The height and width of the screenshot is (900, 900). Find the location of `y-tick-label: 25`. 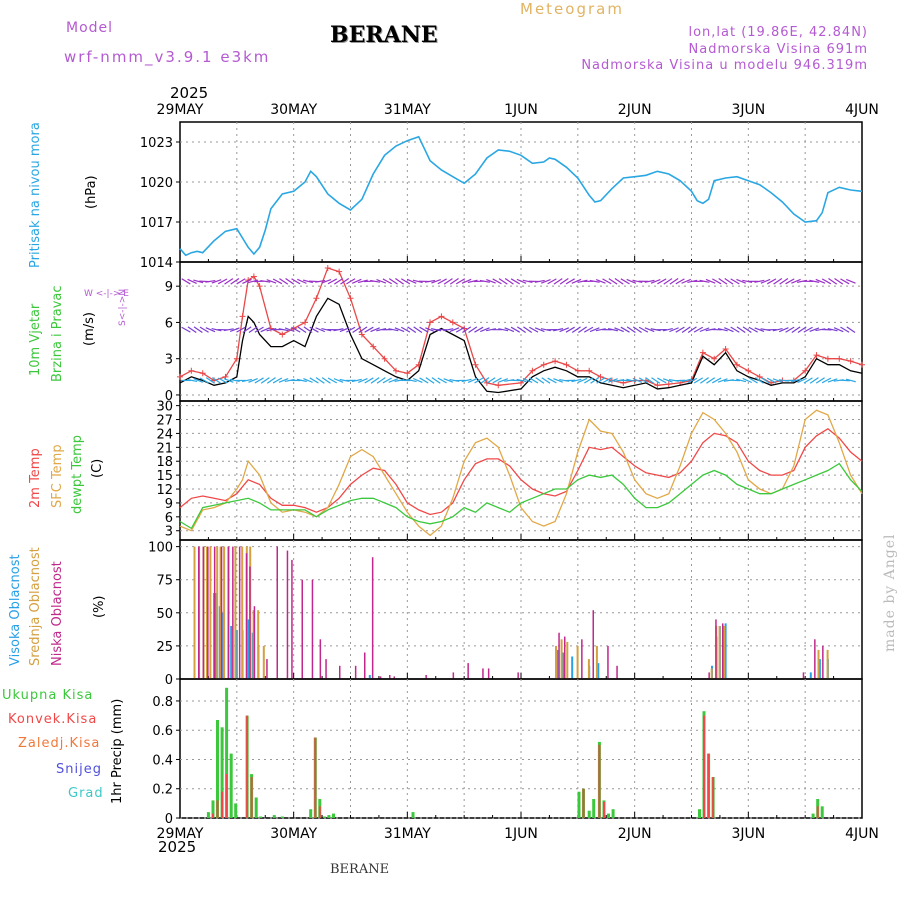

y-tick-label: 25 is located at coordinates (164, 647).